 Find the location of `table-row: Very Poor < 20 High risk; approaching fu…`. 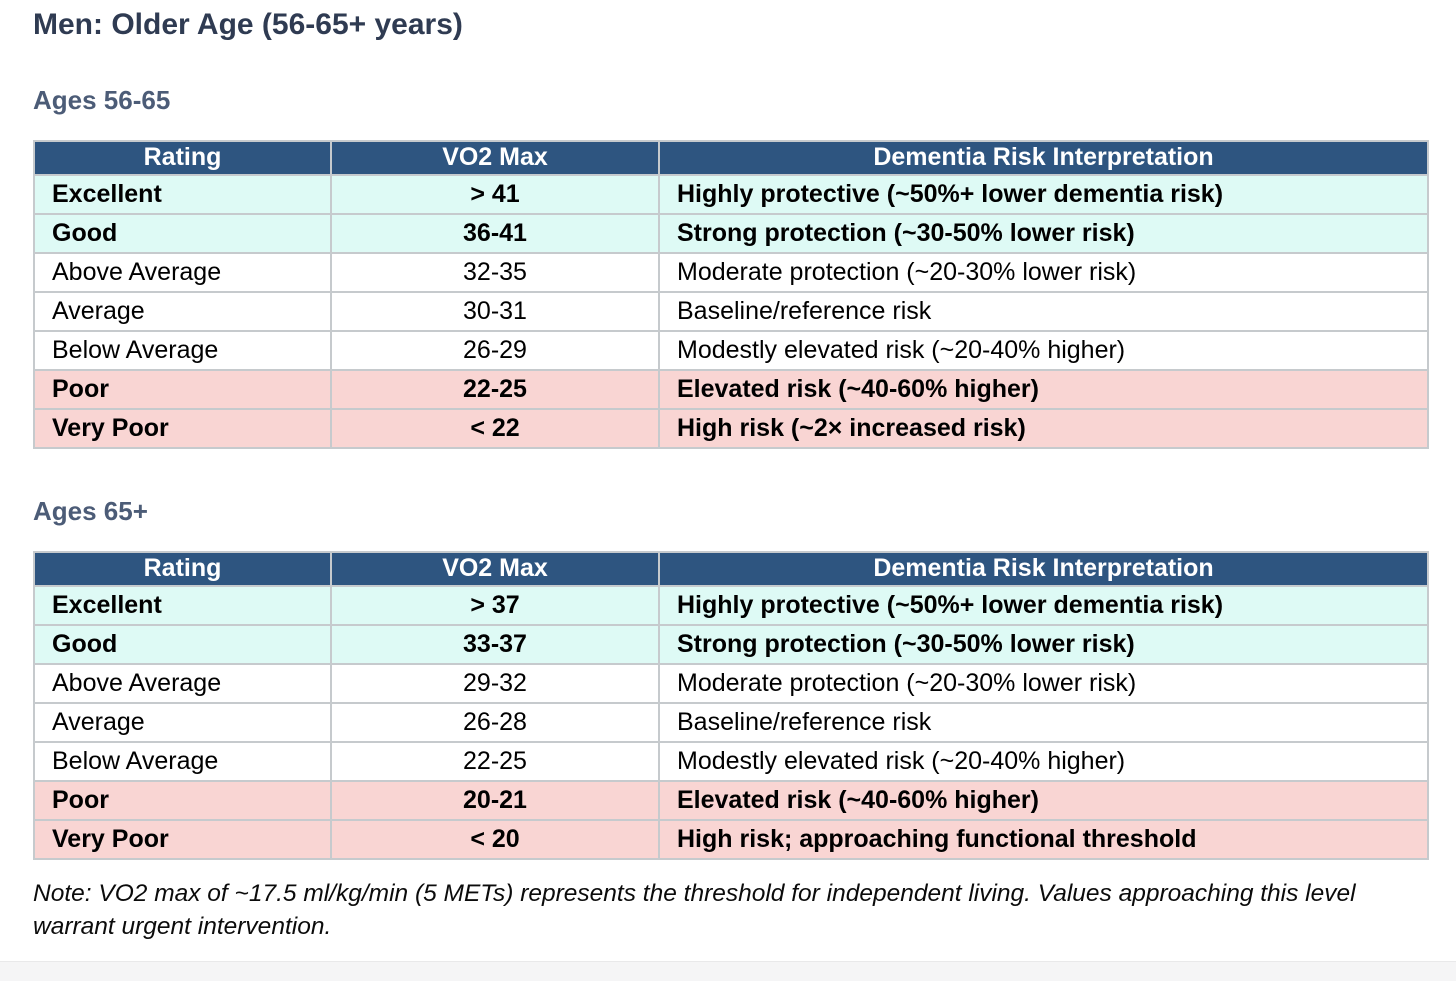

table-row: Very Poor < 20 High risk; approaching fu… is located at coordinates (731, 839).